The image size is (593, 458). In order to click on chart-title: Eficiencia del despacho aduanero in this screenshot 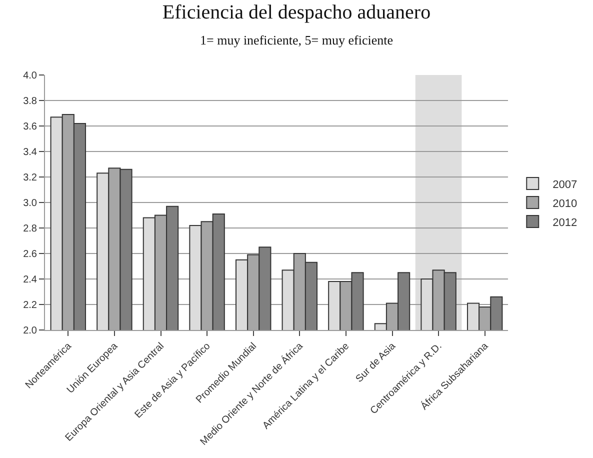, I will do `click(296, 12)`.